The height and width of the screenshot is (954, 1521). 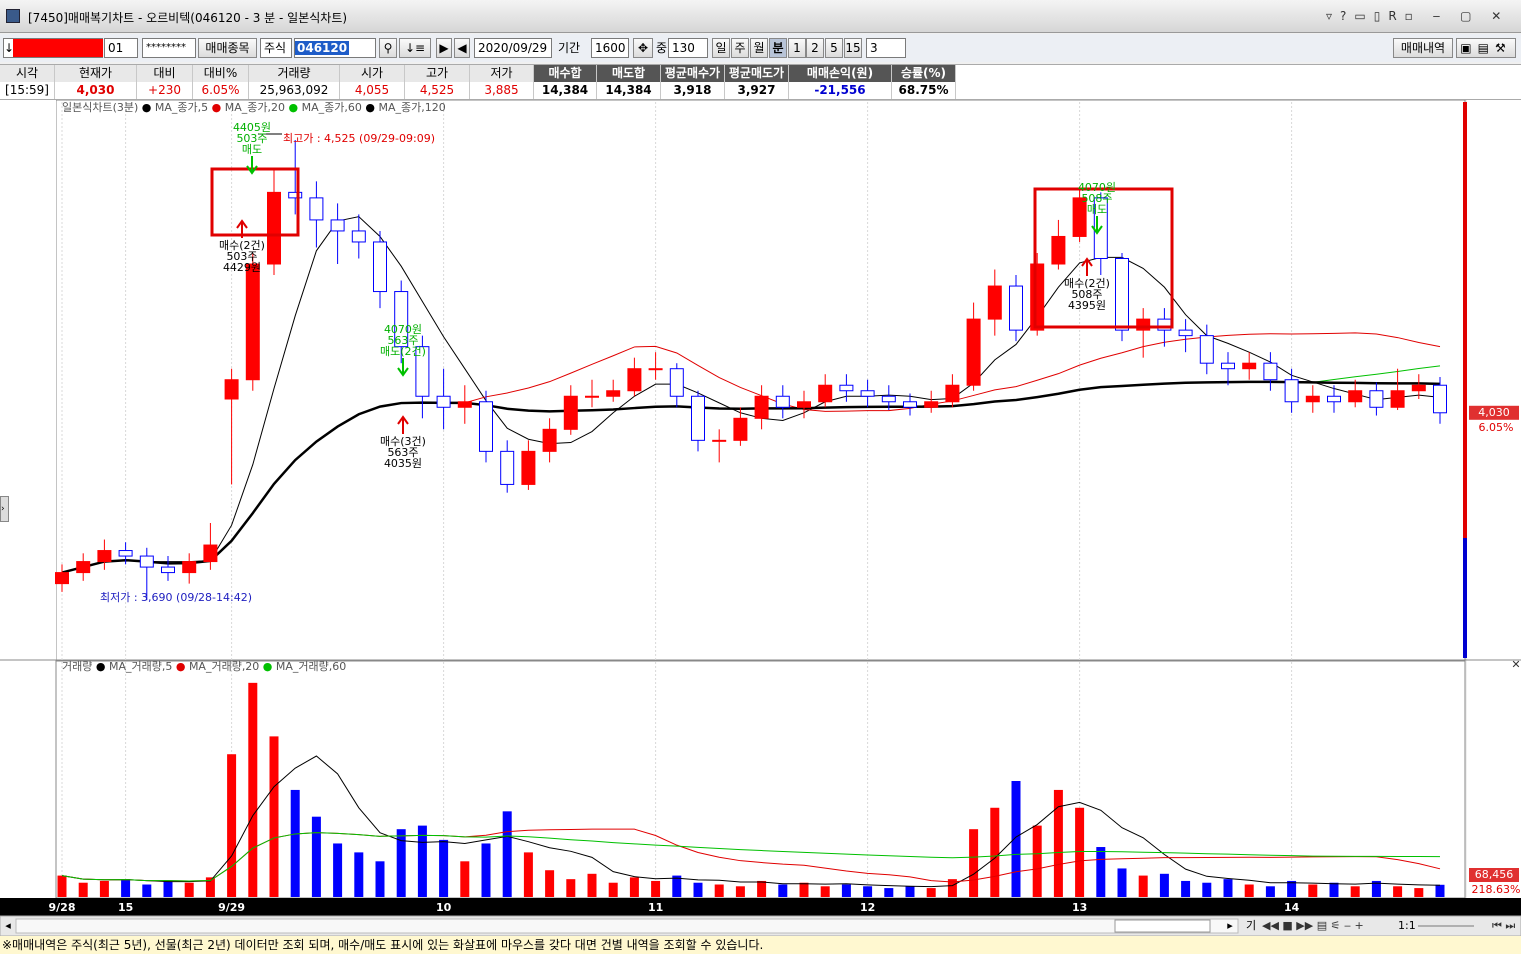 I want to click on window-controls: ▿?▭▯R▫ ‒ ▢ ✕, so click(x=1418, y=16).